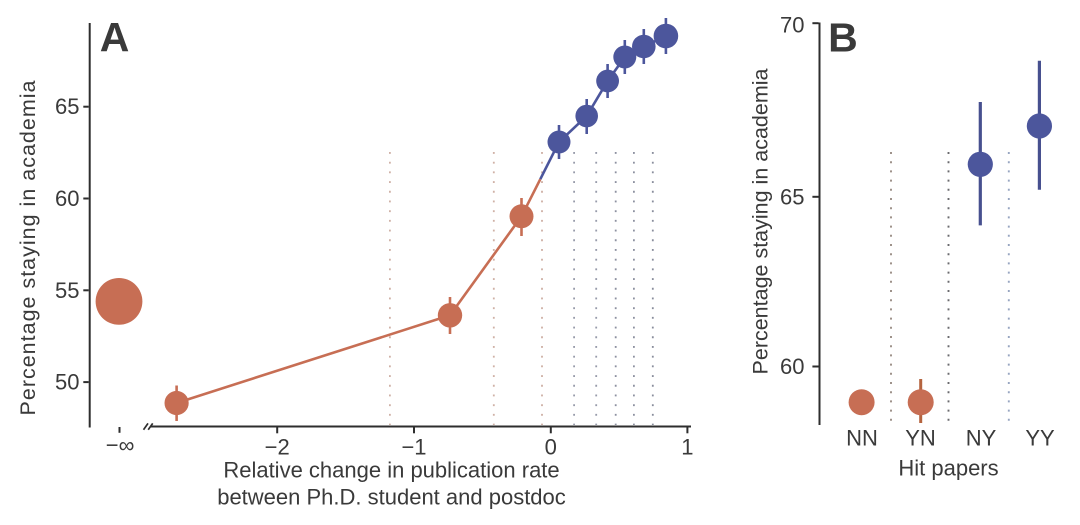 The image size is (1080, 525). Describe the element at coordinates (920, 438) in the screenshot. I see `svg-text: YN` at that location.